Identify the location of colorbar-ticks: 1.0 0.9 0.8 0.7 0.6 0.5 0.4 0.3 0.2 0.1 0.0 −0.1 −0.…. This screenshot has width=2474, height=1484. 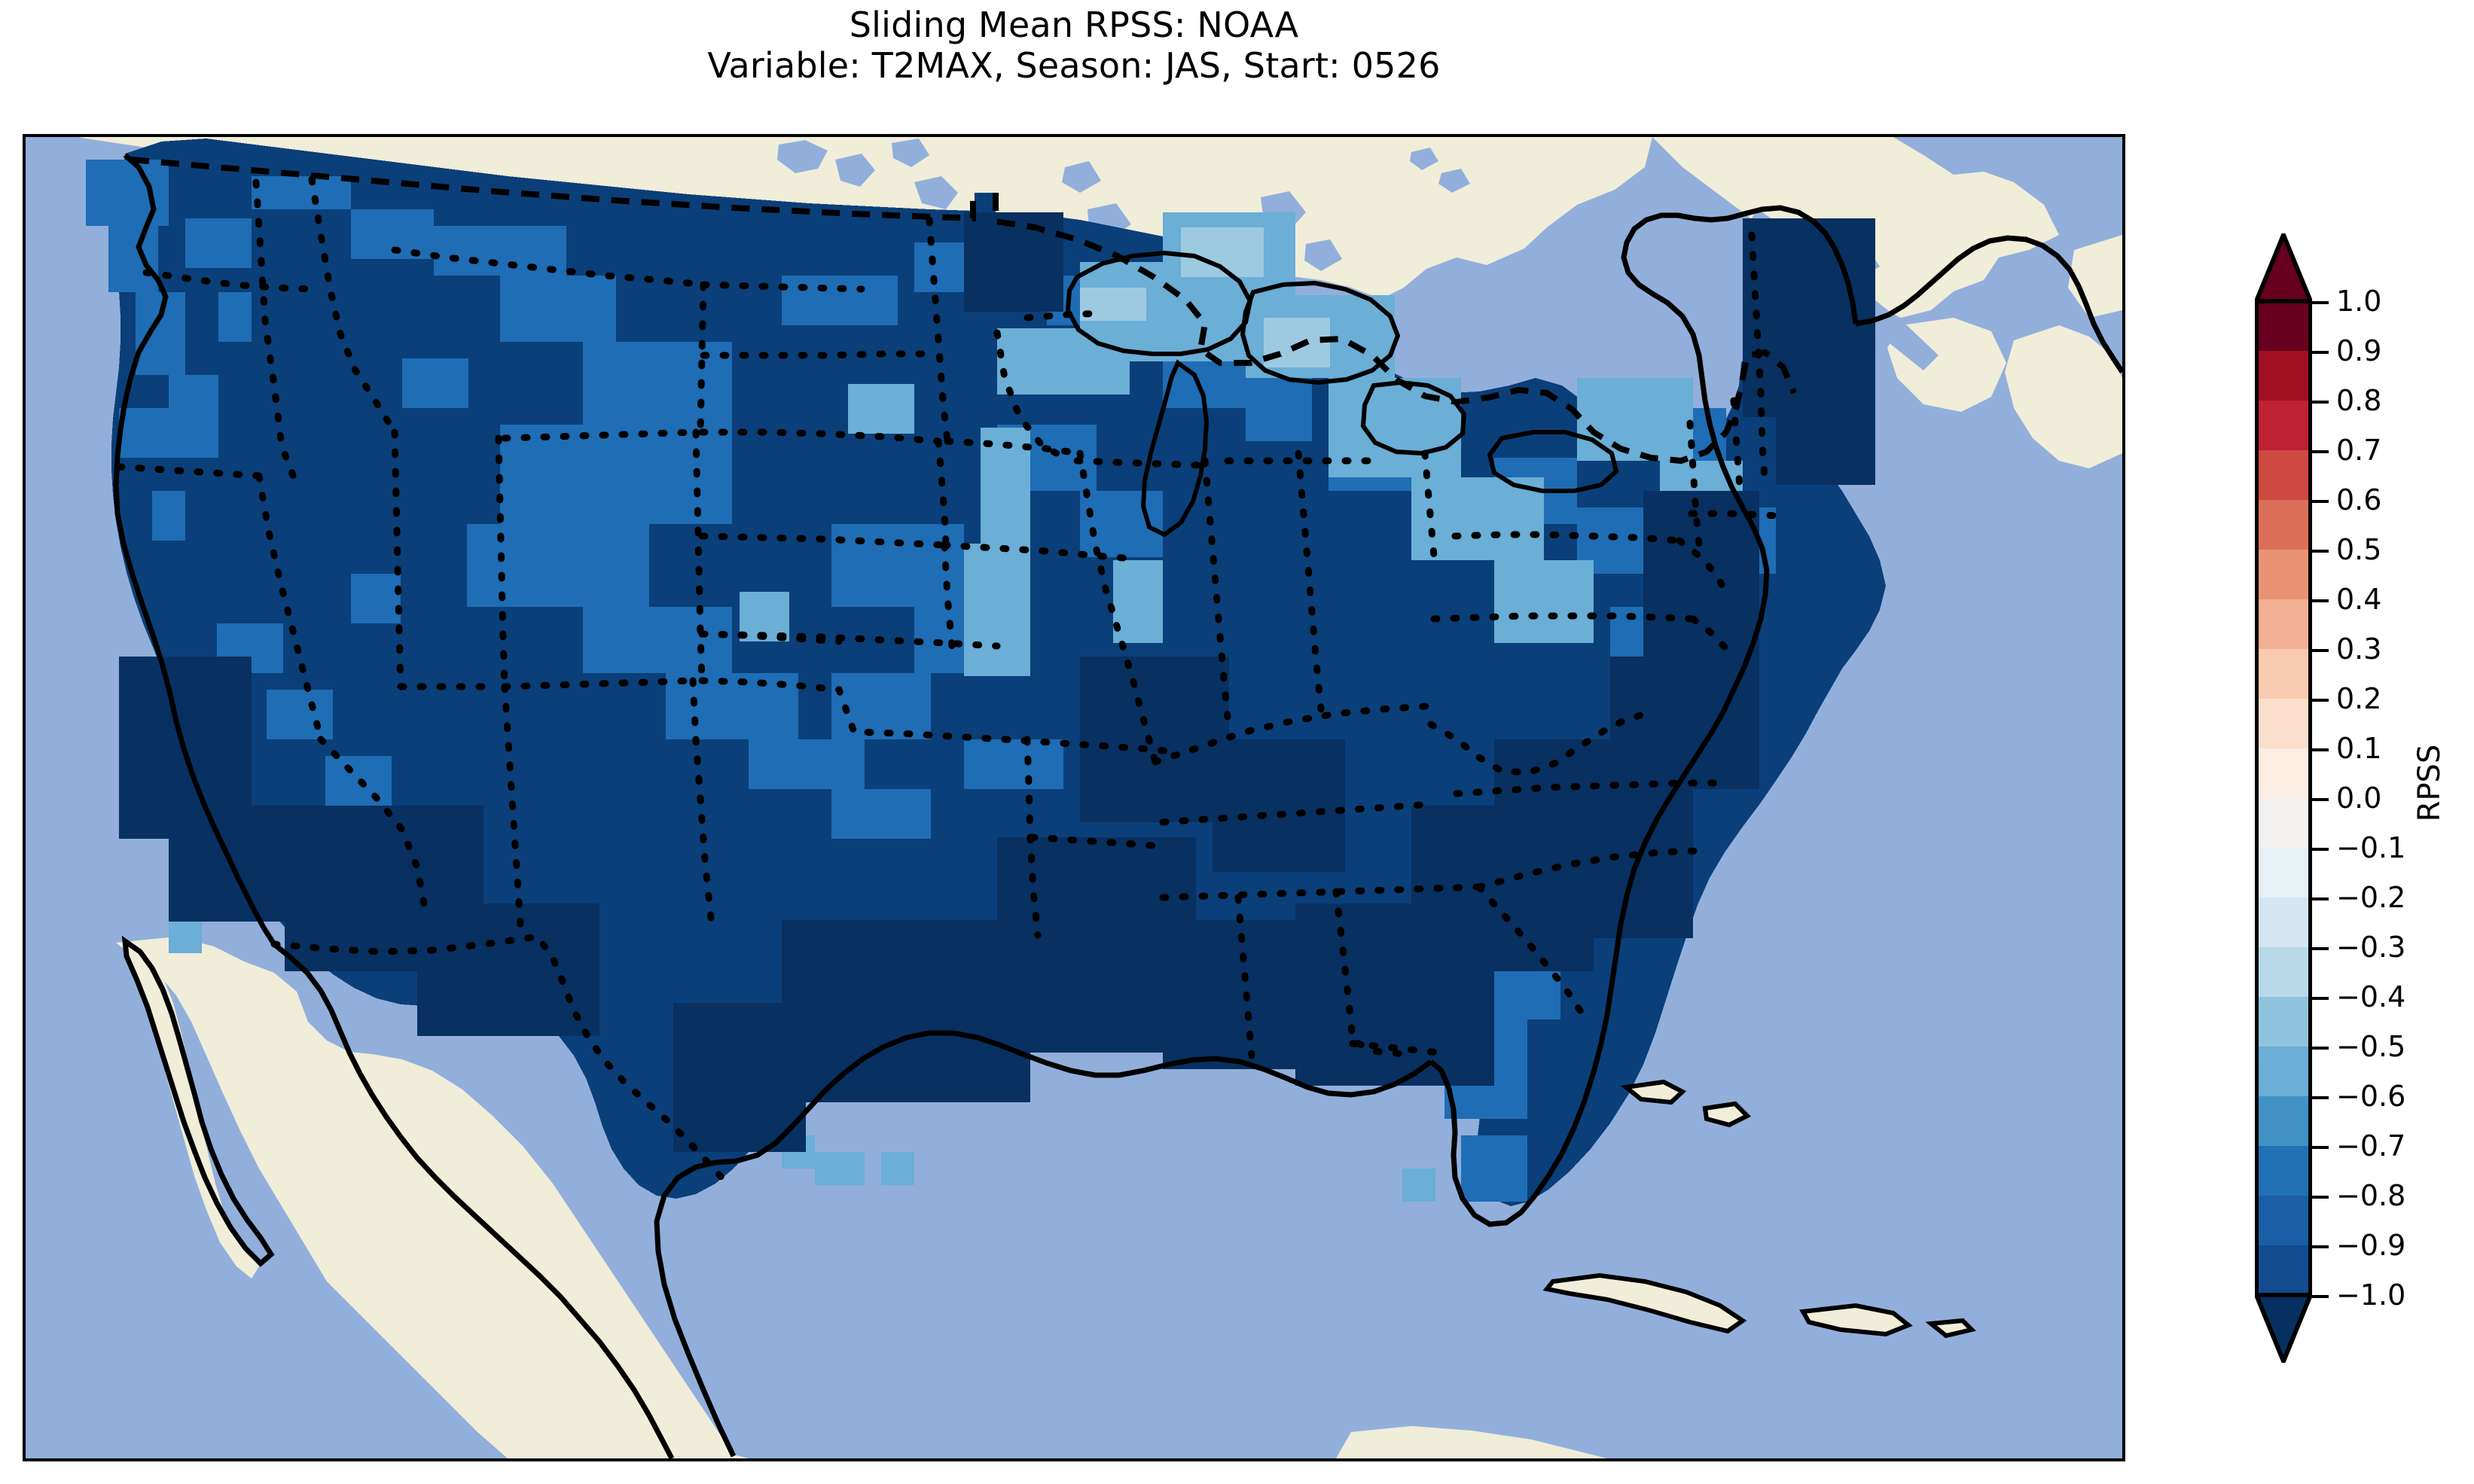
(2391, 798).